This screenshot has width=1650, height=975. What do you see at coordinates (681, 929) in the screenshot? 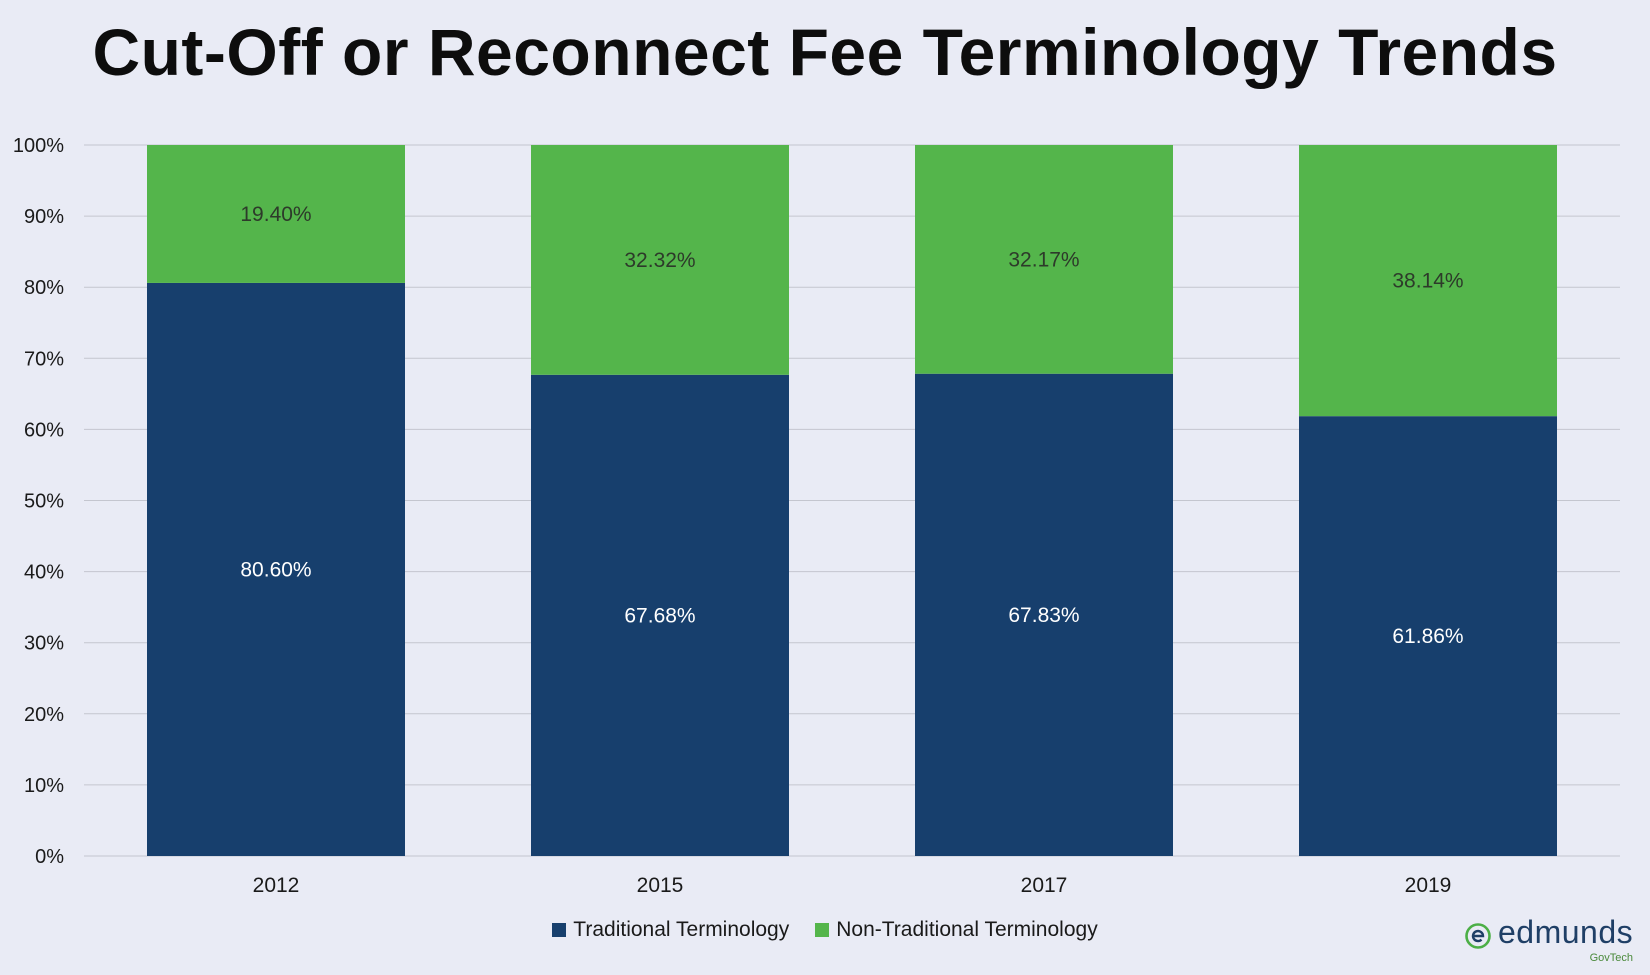
I see `legend-label-traditional: Traditional Terminology` at bounding box center [681, 929].